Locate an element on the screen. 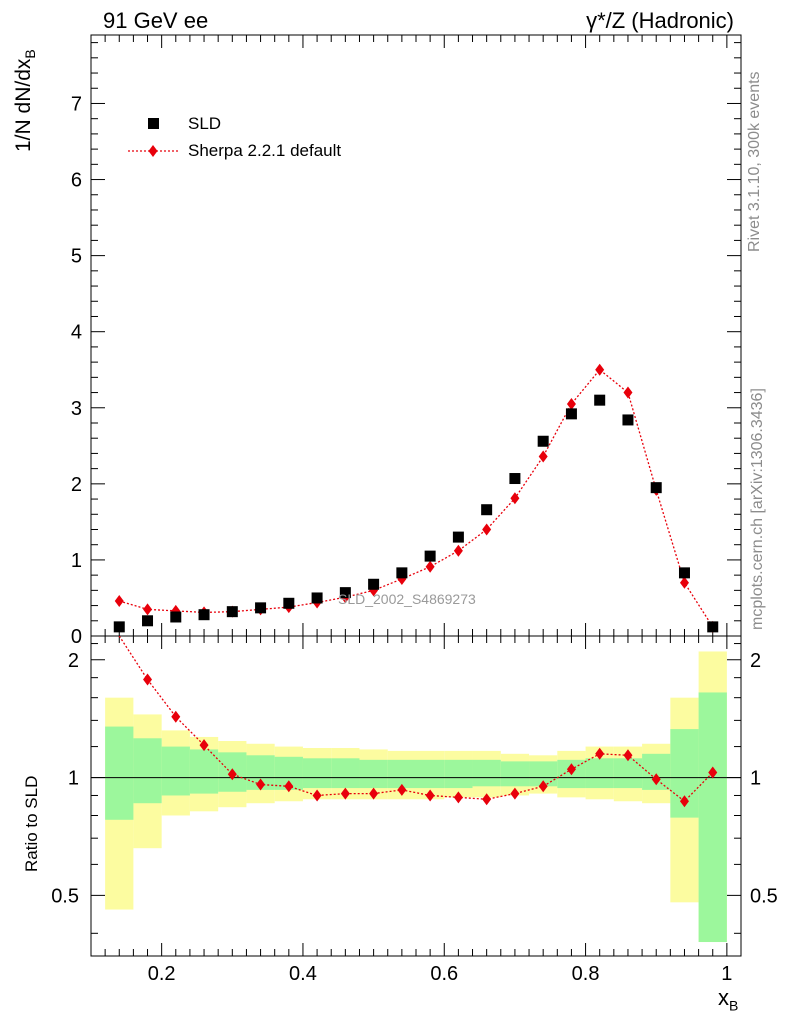 This screenshot has width=786, height=1024. ratio-tick-label-right: 2 is located at coordinates (755, 661).